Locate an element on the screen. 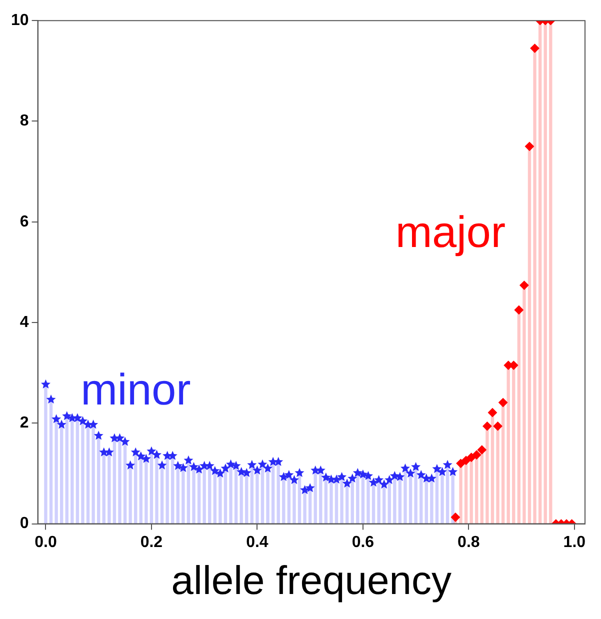 Image resolution: width=601 pixels, height=619 pixels. x-tick-label: 0.2 is located at coordinates (151, 542).